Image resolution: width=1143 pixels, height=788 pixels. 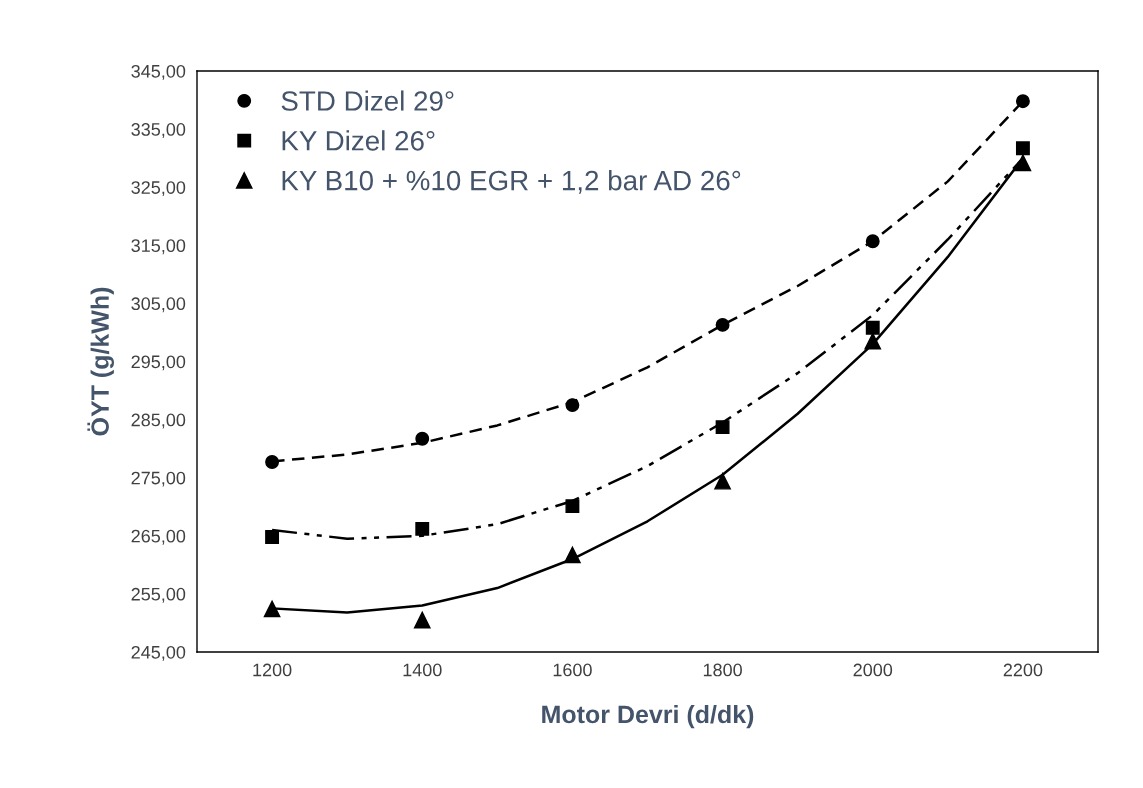 I want to click on y-tick-label: 275,00, so click(x=158, y=479).